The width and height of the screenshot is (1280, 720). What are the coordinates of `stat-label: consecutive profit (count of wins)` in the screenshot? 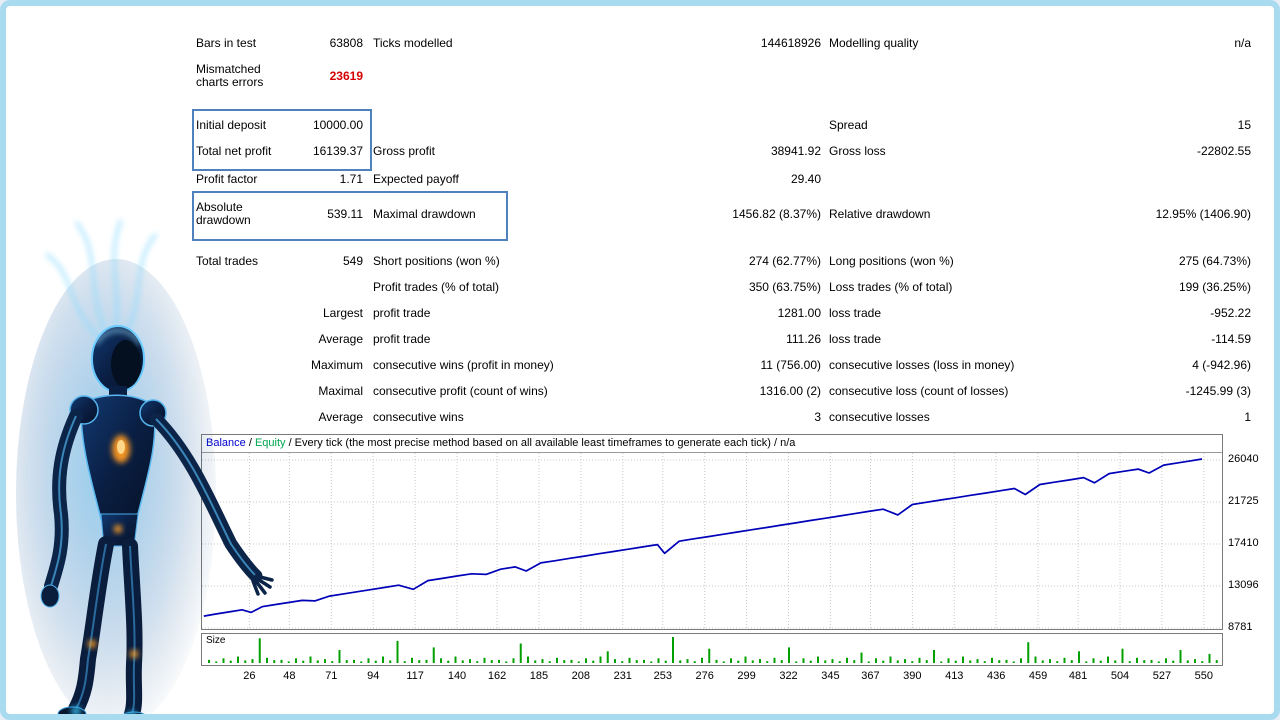 It's located at (460, 390).